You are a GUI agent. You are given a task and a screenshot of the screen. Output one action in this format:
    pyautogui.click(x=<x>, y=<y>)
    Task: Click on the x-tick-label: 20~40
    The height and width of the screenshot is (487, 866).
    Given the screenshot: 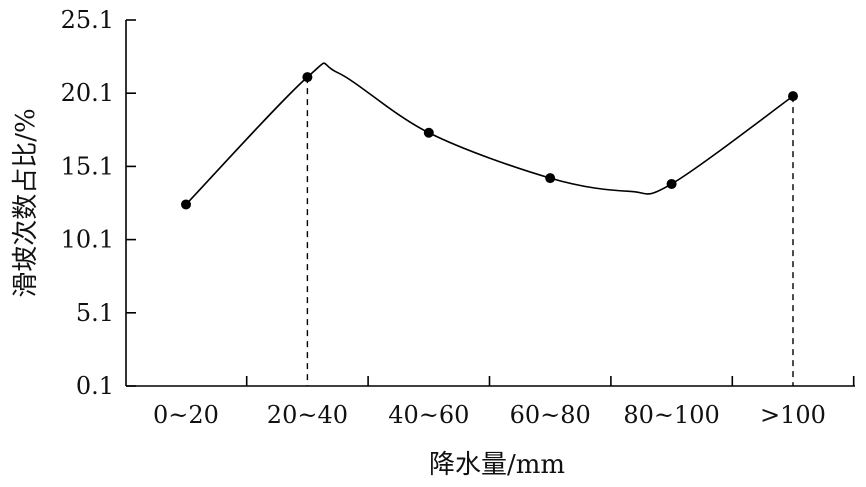 What is the action you would take?
    pyautogui.click(x=307, y=415)
    